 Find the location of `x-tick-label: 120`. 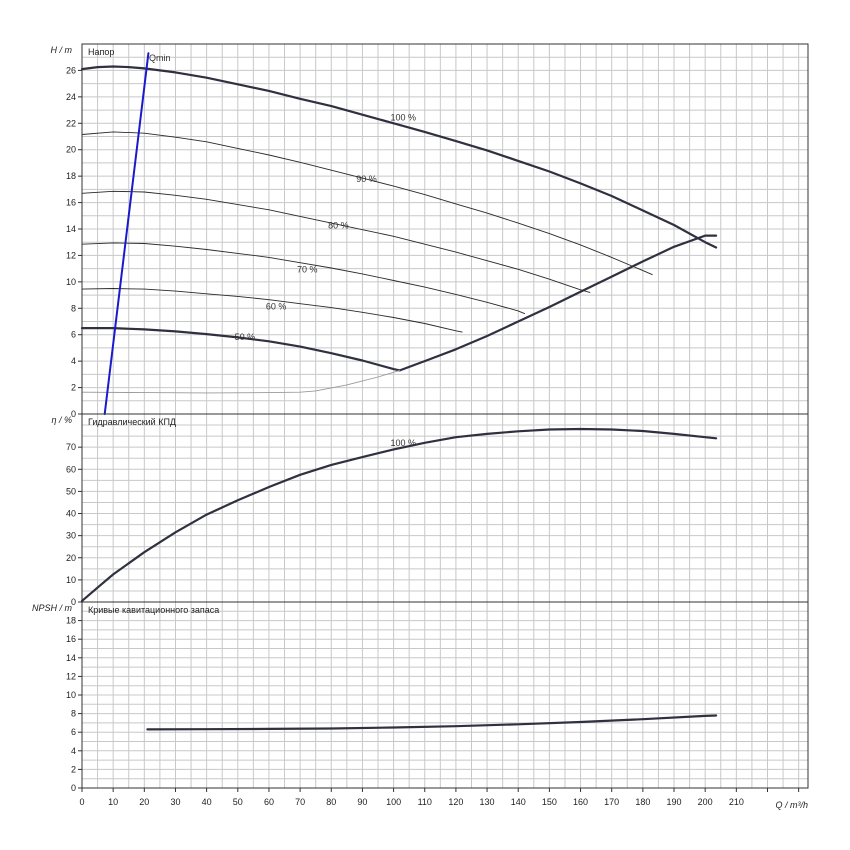

x-tick-label: 120 is located at coordinates (455, 802).